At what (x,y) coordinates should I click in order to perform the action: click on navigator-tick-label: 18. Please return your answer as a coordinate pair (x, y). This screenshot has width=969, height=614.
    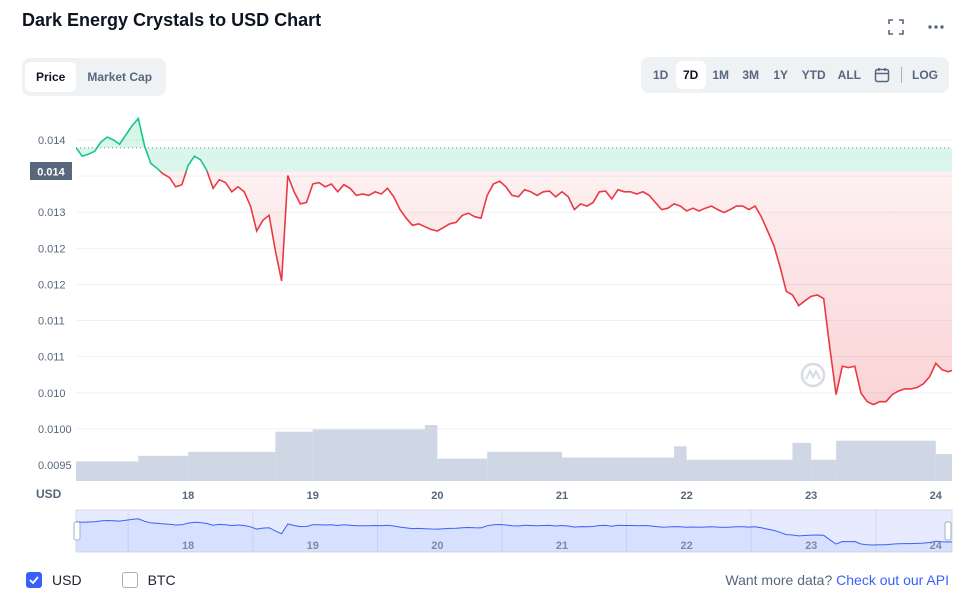
    Looking at the image, I should click on (188, 546).